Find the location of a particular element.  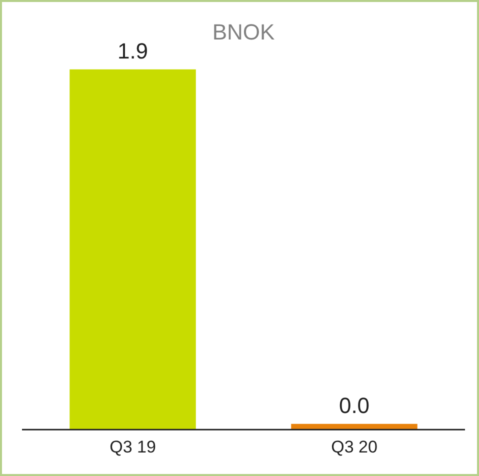

x-tick-label: Q3 19 is located at coordinates (133, 446).